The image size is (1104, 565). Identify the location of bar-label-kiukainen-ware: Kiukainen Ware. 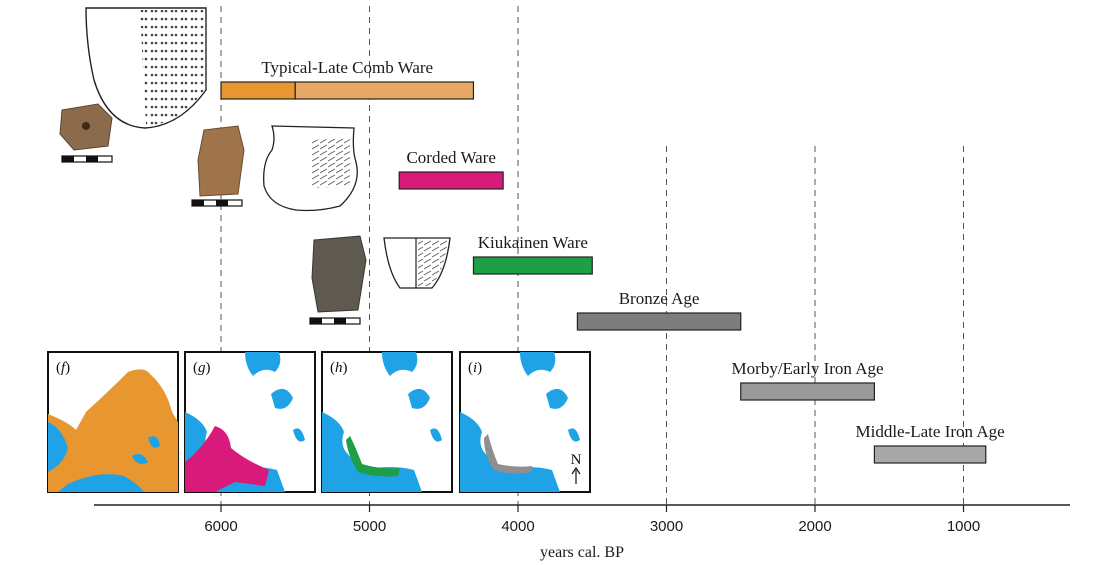
(533, 242).